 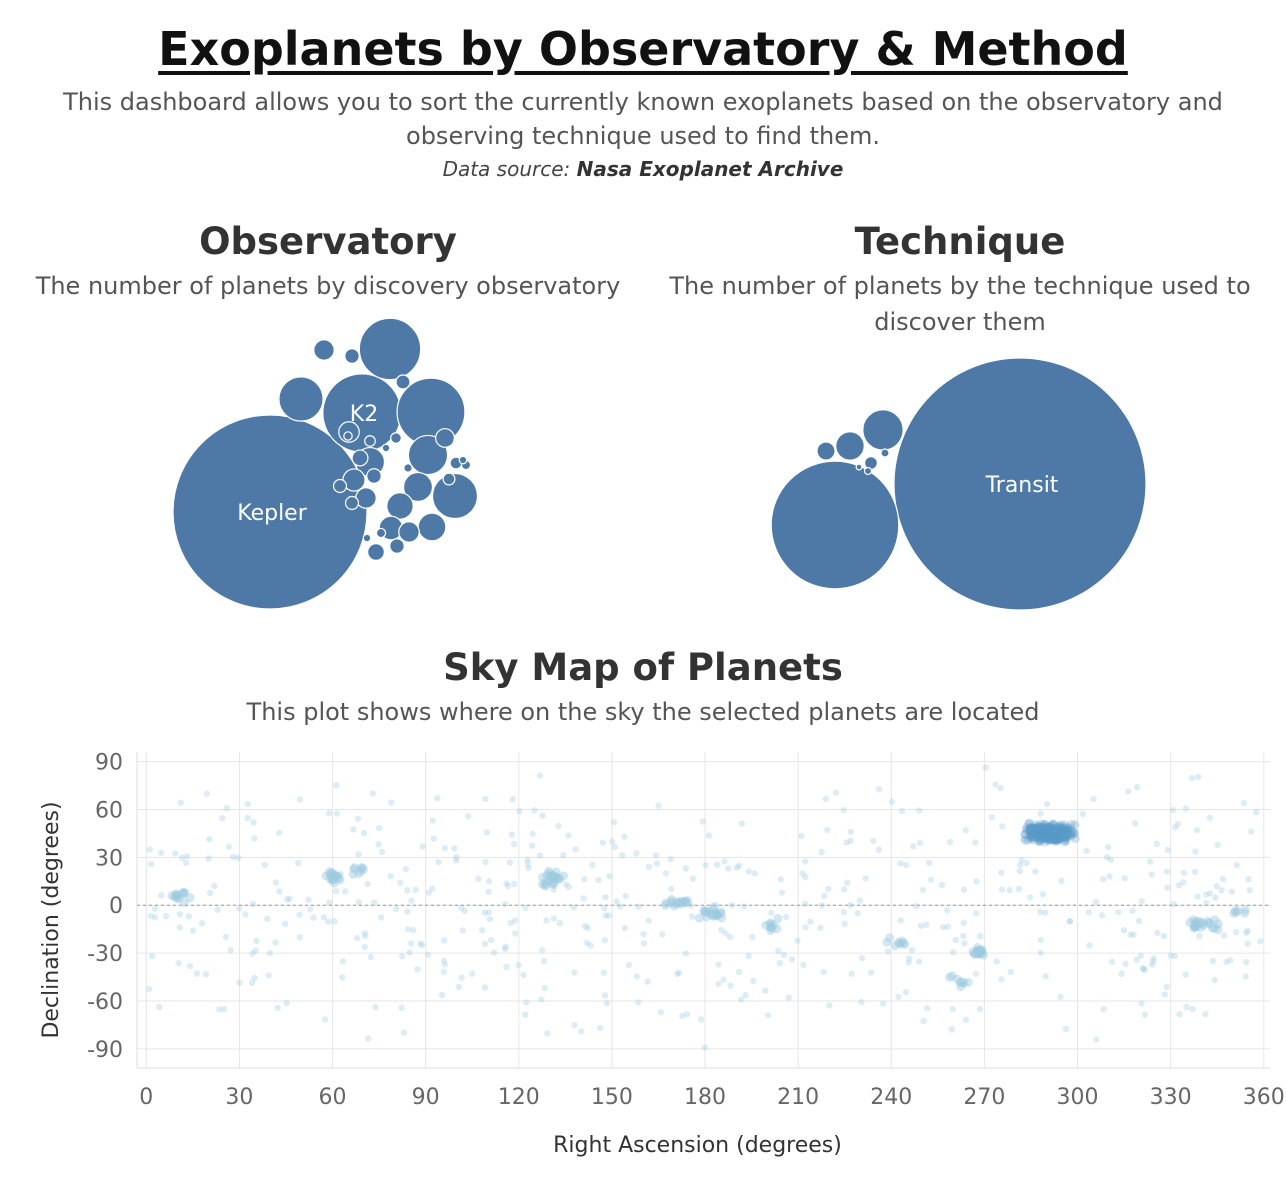 I want to click on kepler-bubble, so click(x=270, y=512).